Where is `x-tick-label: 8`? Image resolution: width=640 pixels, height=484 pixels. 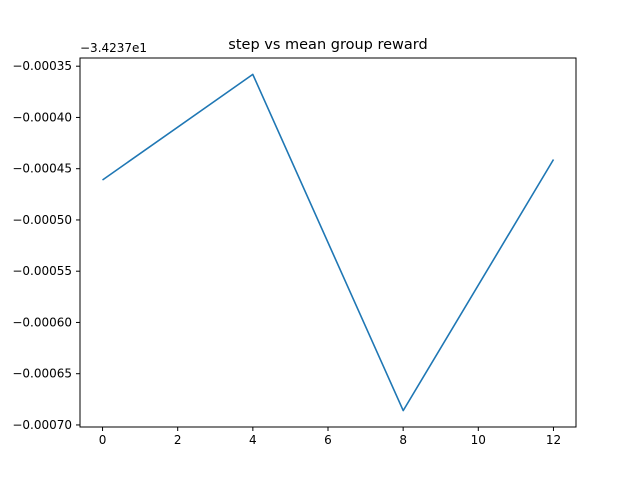
x-tick-label: 8 is located at coordinates (403, 440).